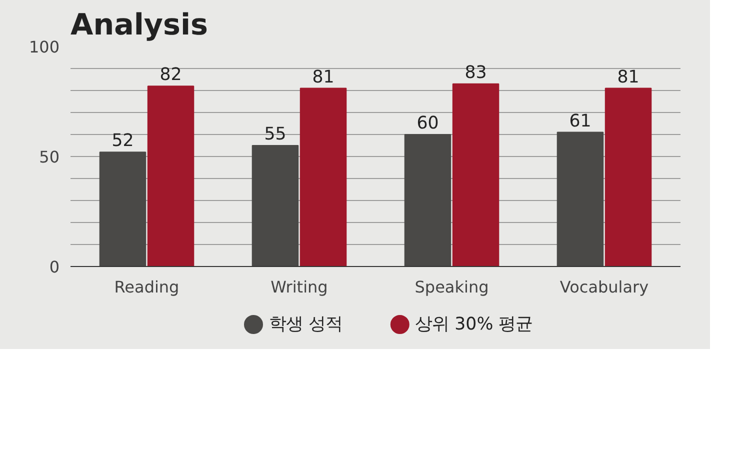 The image size is (743, 468). Describe the element at coordinates (451, 287) in the screenshot. I see `x-tick-label: Speaking` at that location.